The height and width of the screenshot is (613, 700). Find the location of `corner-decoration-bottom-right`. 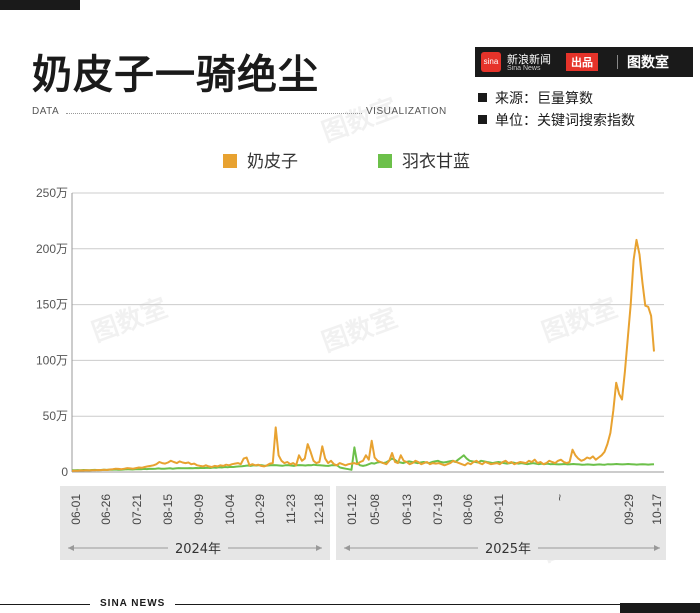

corner-decoration-bottom-right is located at coordinates (660, 608).